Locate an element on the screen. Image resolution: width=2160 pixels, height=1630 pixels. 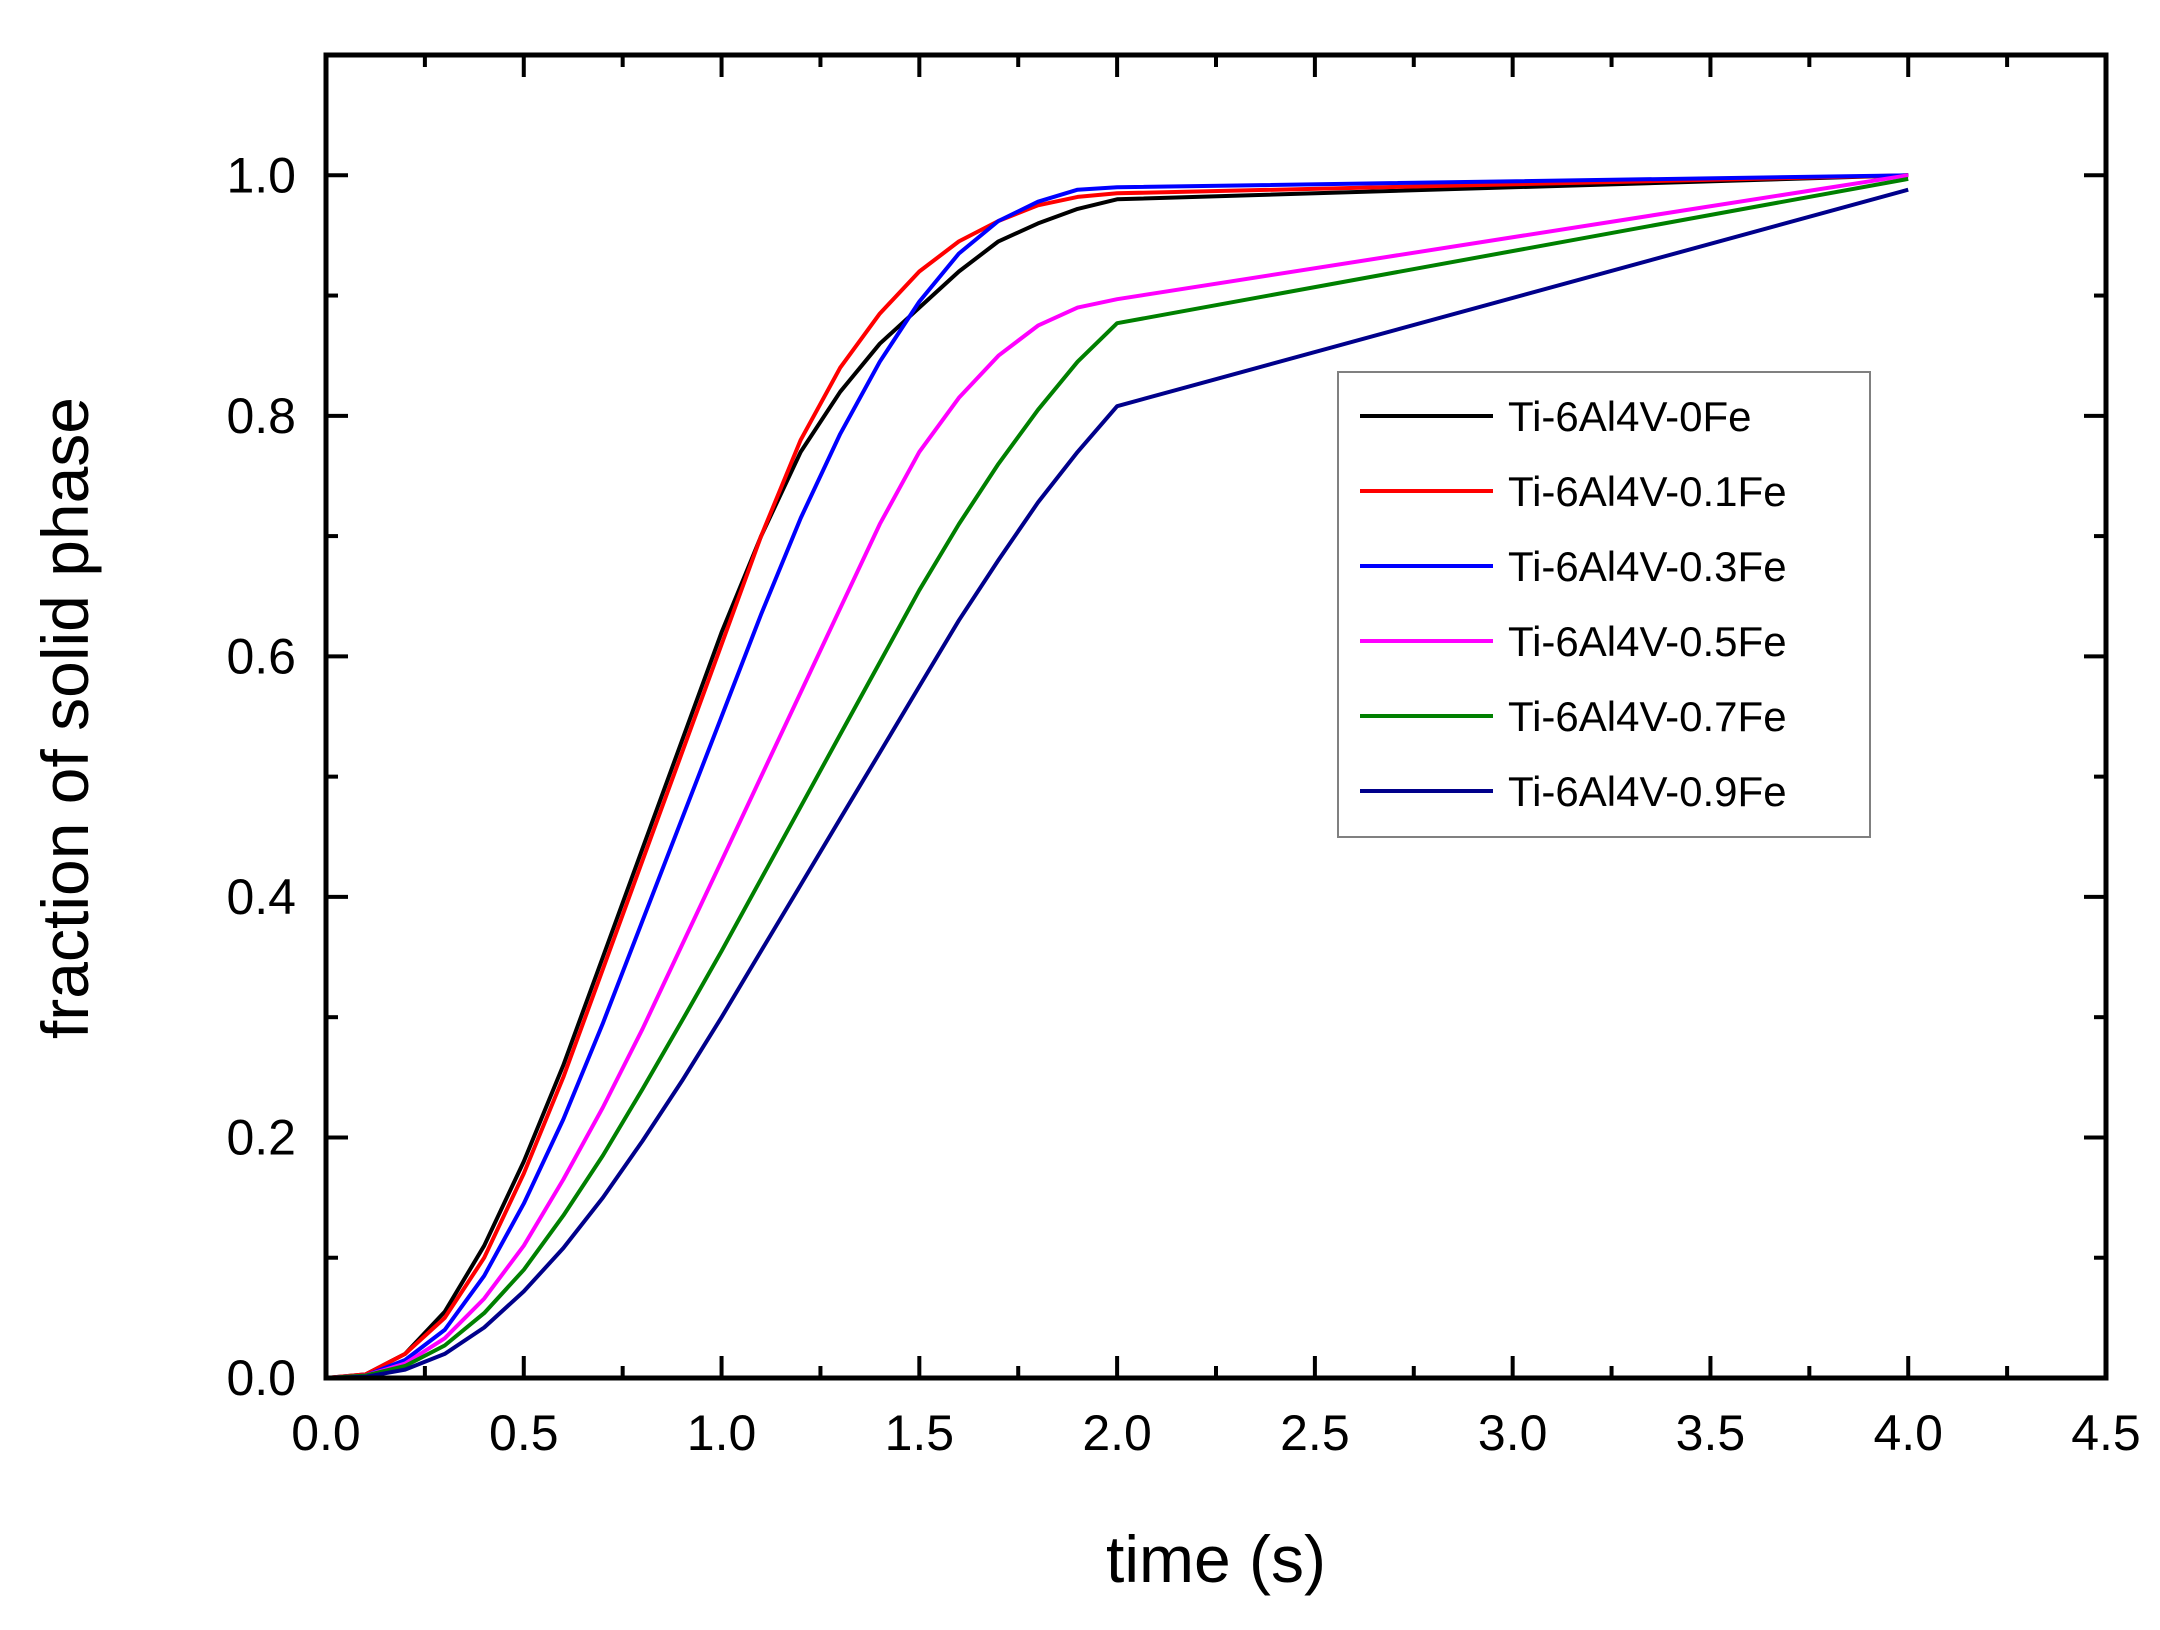
x-tick-label: 0.0 is located at coordinates (326, 1433).